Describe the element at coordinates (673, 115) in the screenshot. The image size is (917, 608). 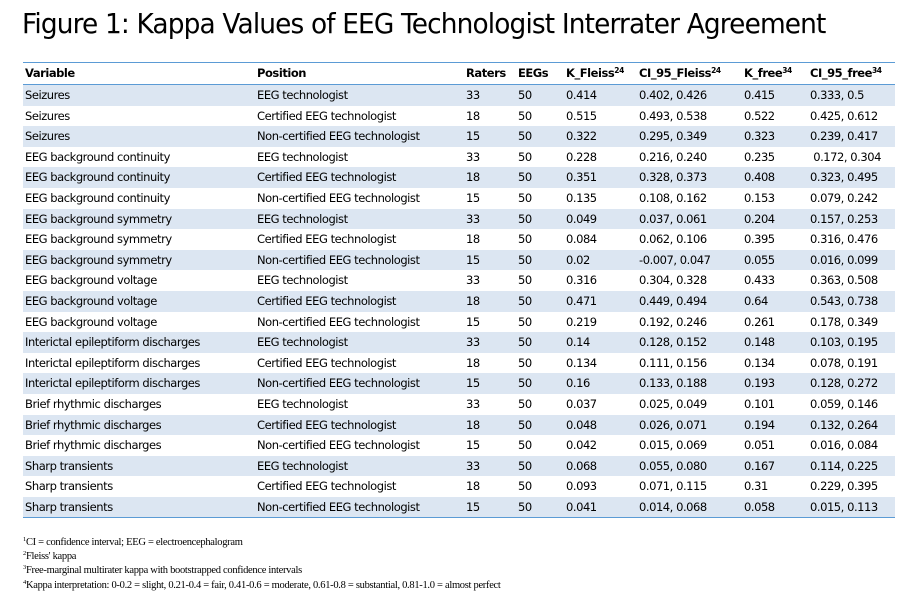
I see `cell-ci95-fleiss: 0.493, 0.538` at that location.